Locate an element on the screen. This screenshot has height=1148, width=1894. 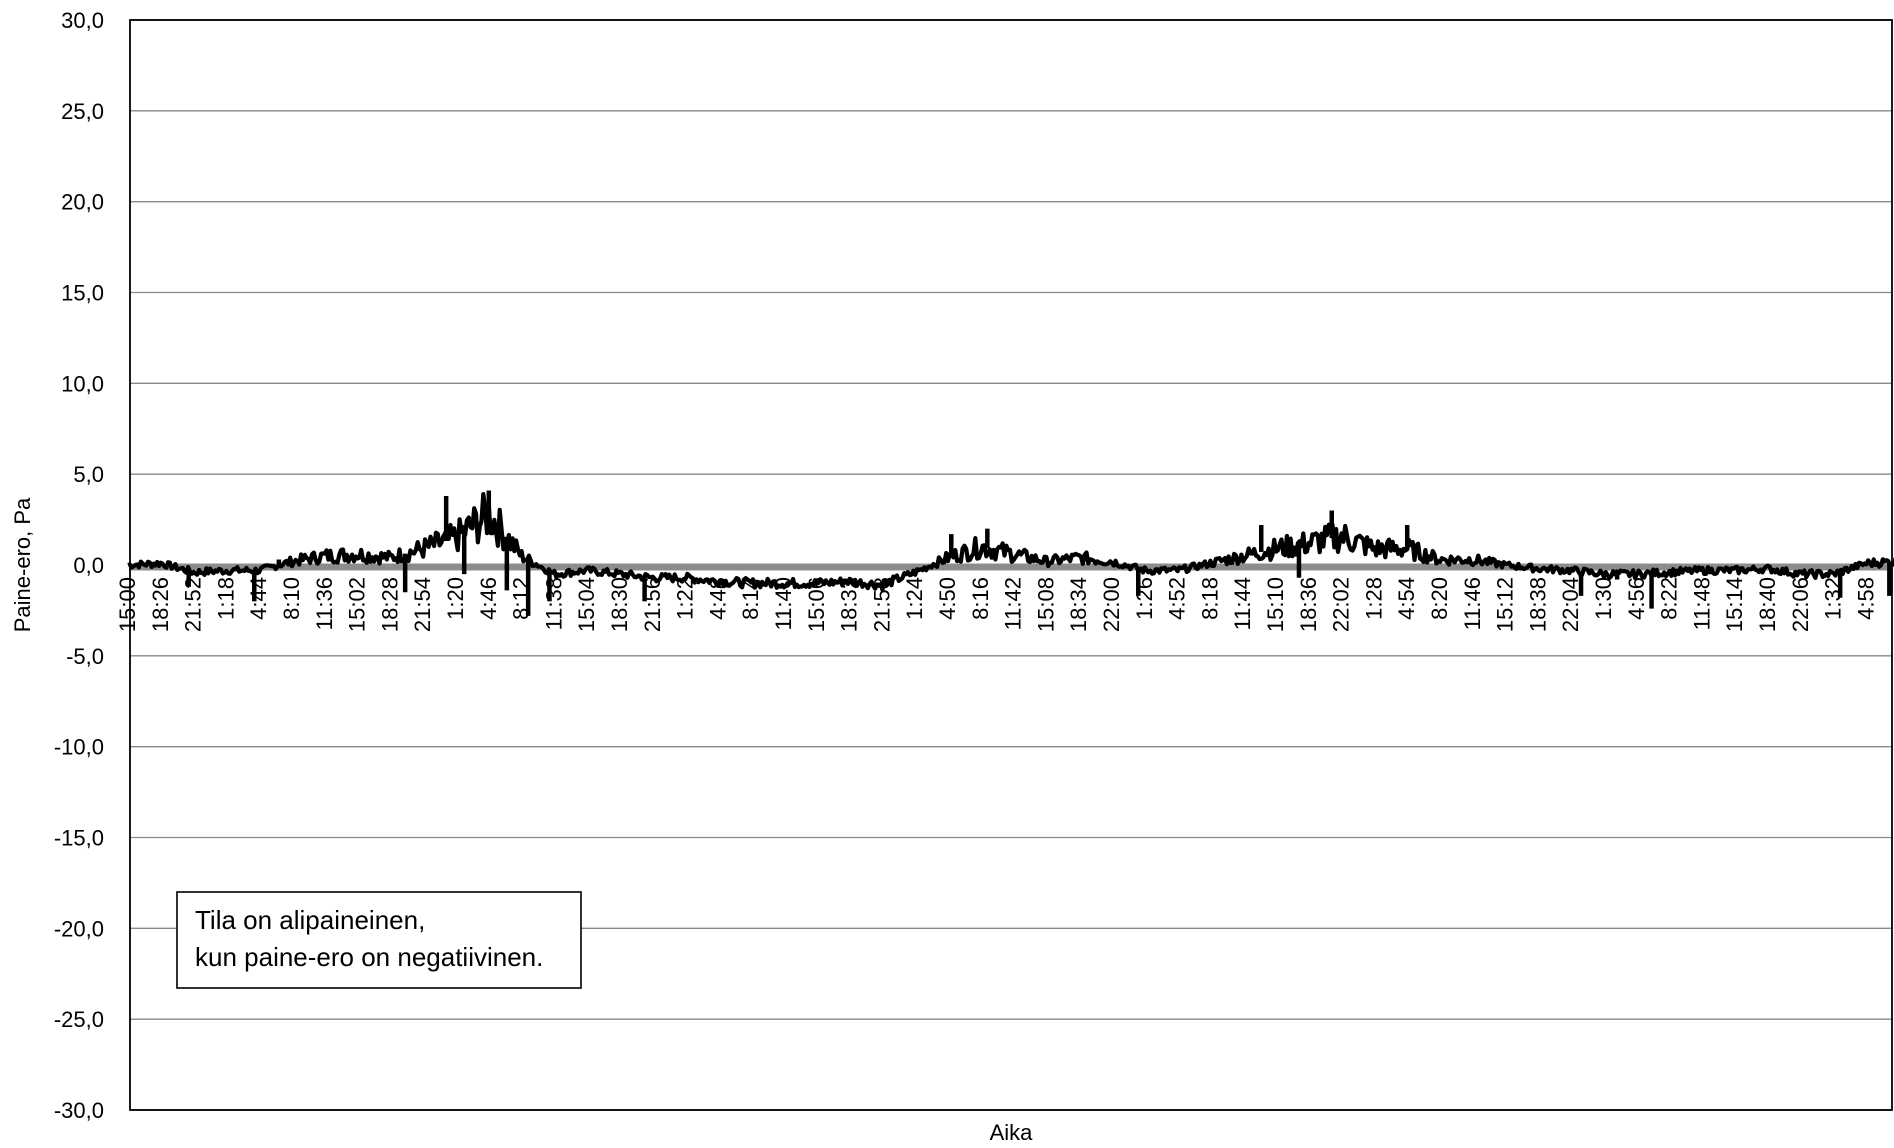
x-tick-label: 21:56 is located at coordinates (652, 604).